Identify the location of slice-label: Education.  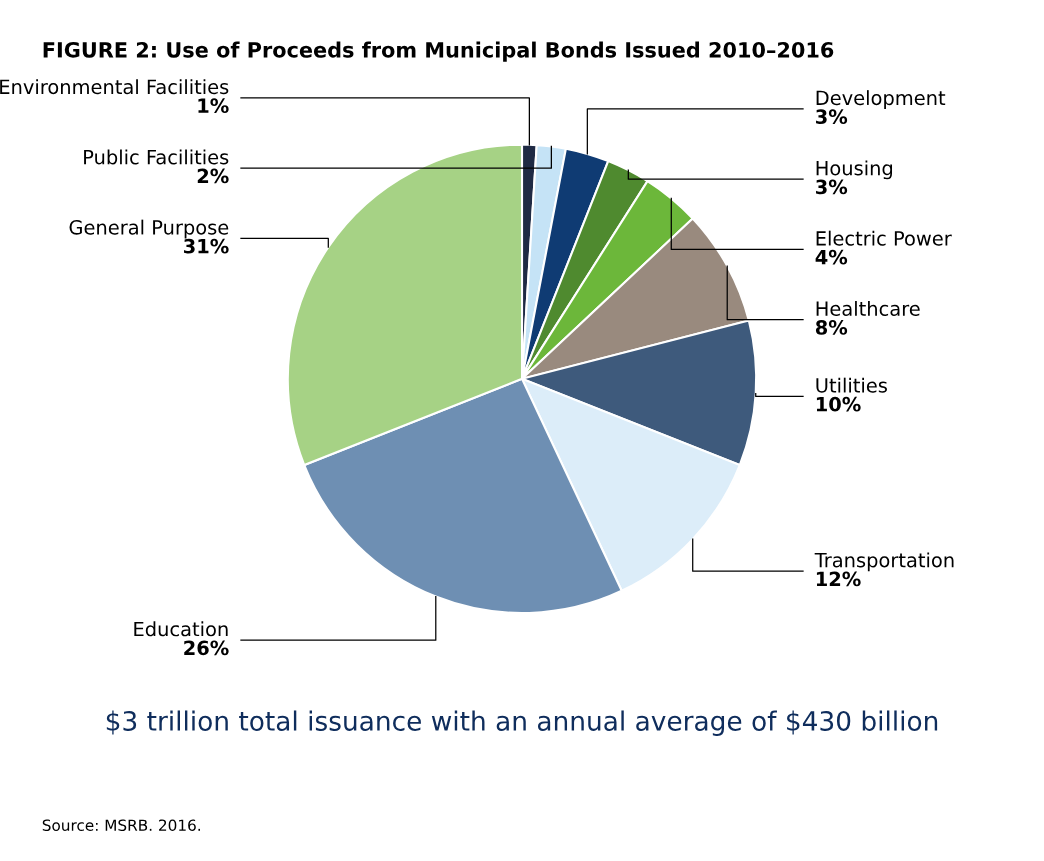
(181, 629).